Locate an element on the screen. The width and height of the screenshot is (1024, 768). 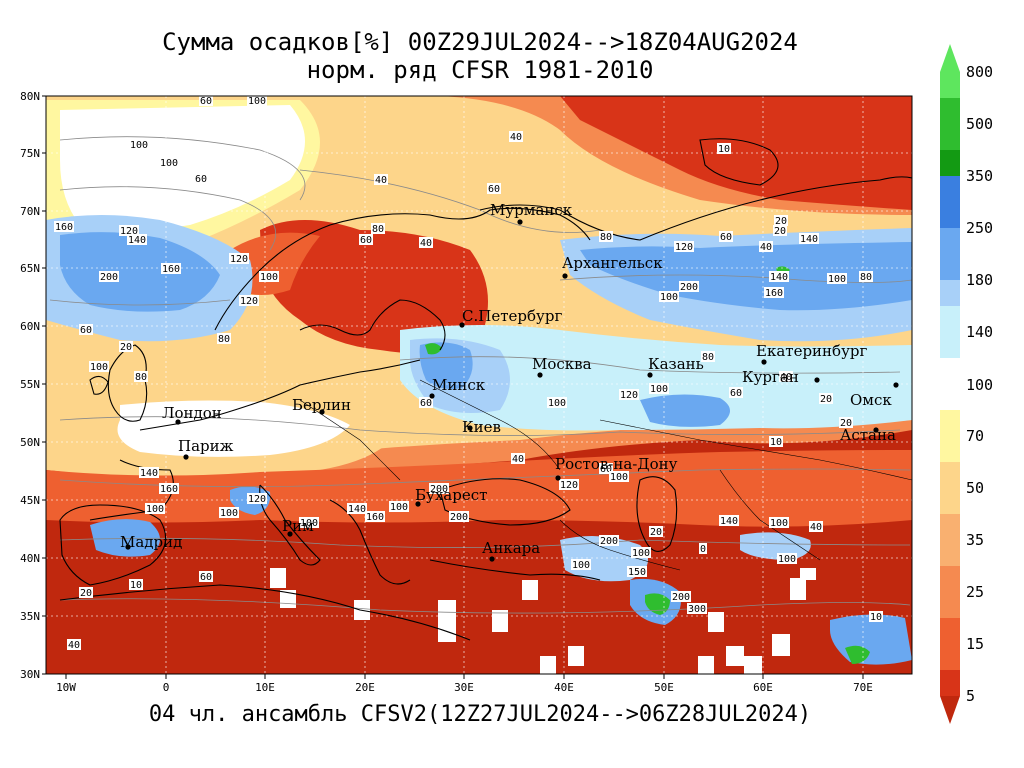
colorbar-label: 800 is located at coordinates (979, 72).